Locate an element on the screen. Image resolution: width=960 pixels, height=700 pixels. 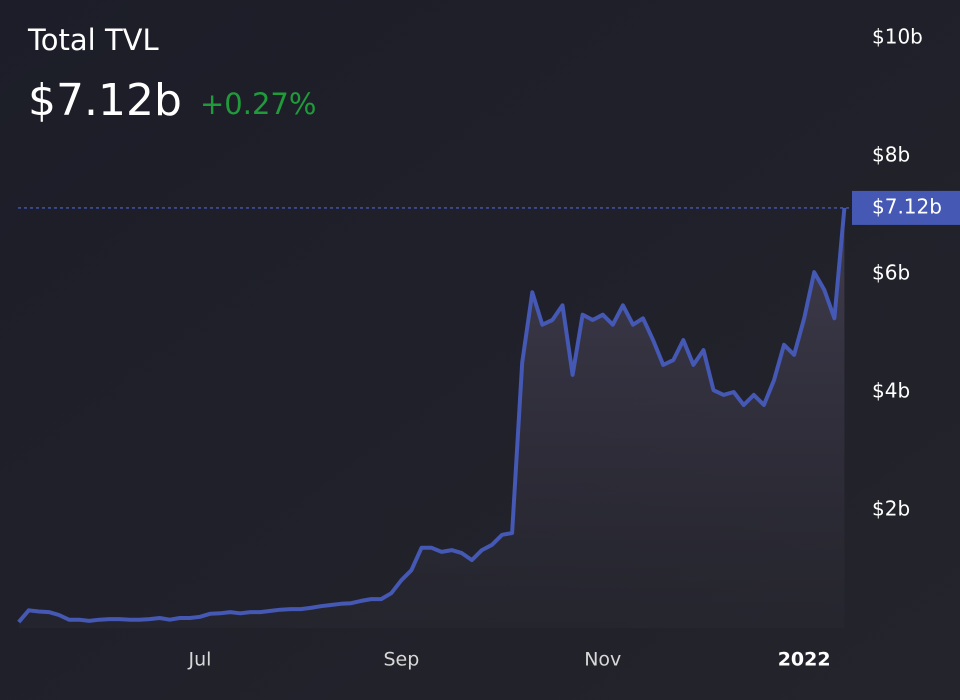
current-tag-label: $7.12b is located at coordinates (907, 206).